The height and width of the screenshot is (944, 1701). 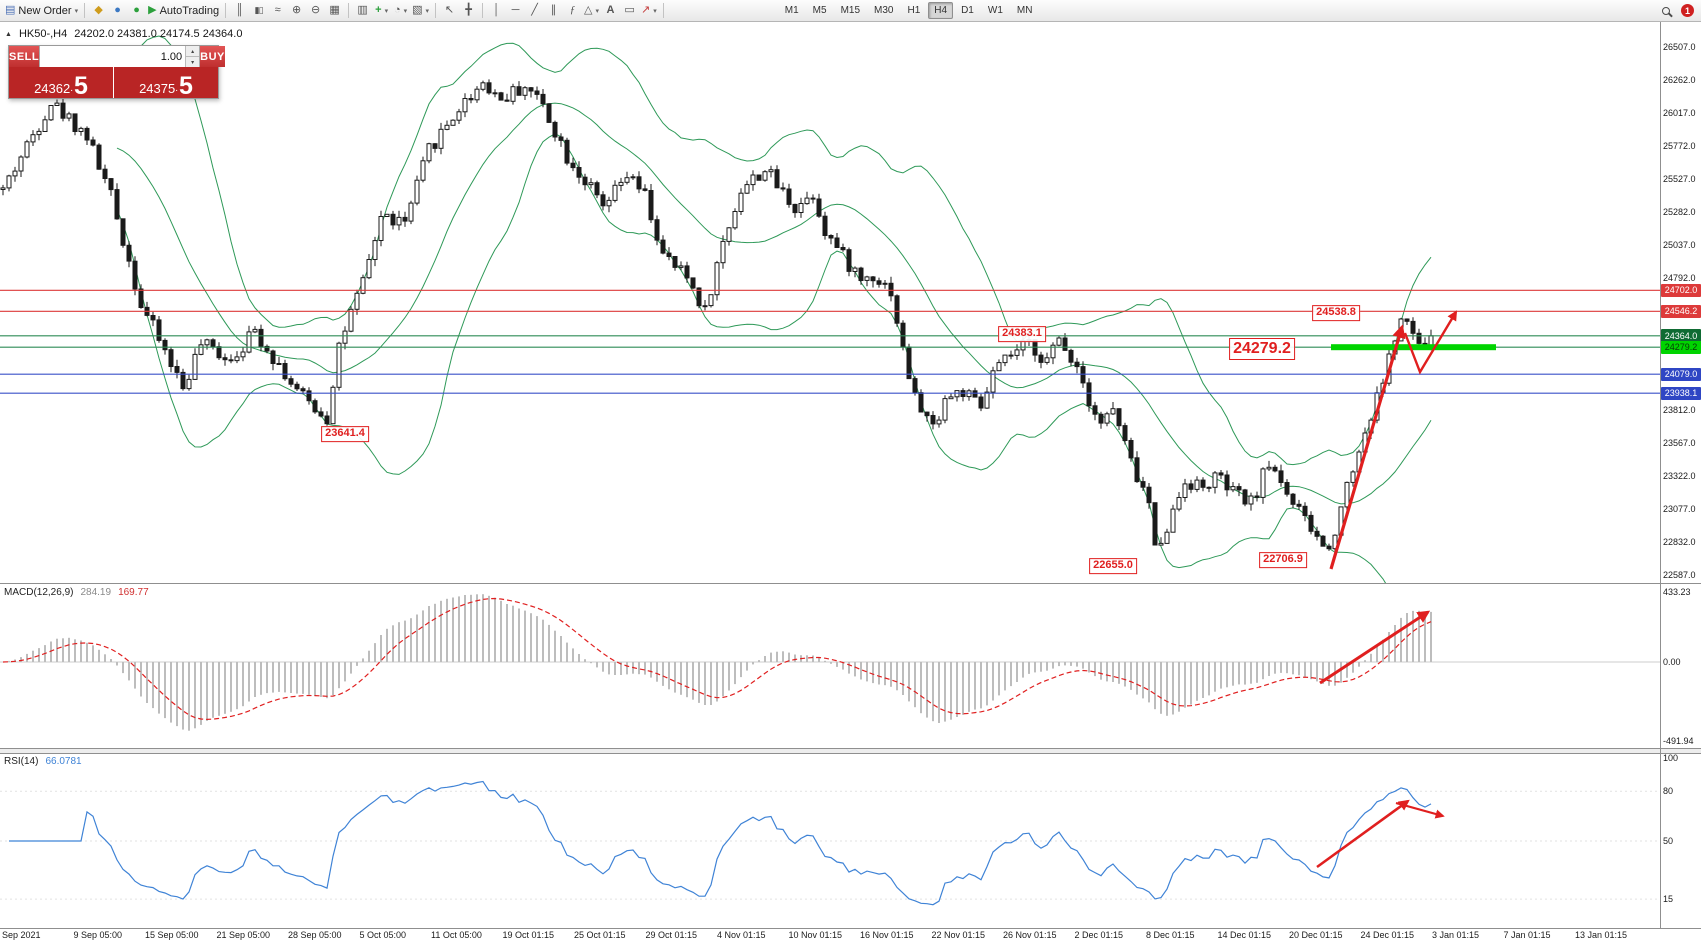 I want to click on fibonacci-icon: ƒ, so click(x=572, y=10).